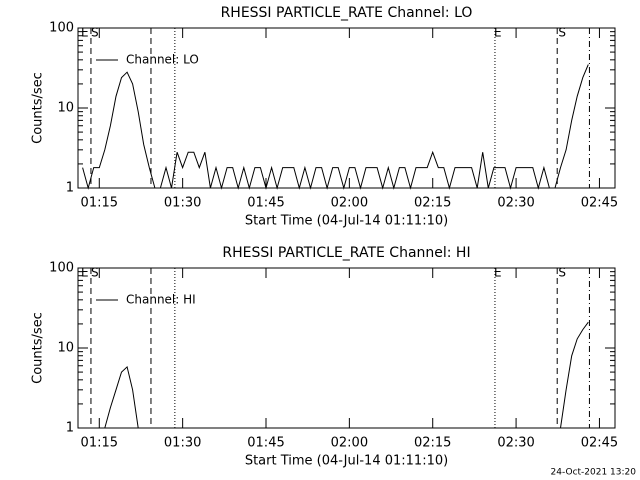  I want to click on chart-title: RHESSI PARTICLE_RATE Channel: LO, so click(347, 13).